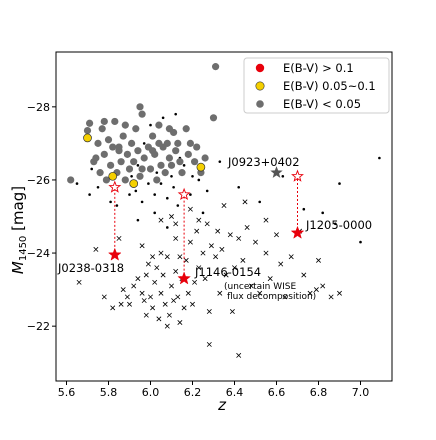 Image resolution: width=436 pixels, height=440 pixels. What do you see at coordinates (38, 253) in the screenshot?
I see `y-tick-label: −24` at bounding box center [38, 253].